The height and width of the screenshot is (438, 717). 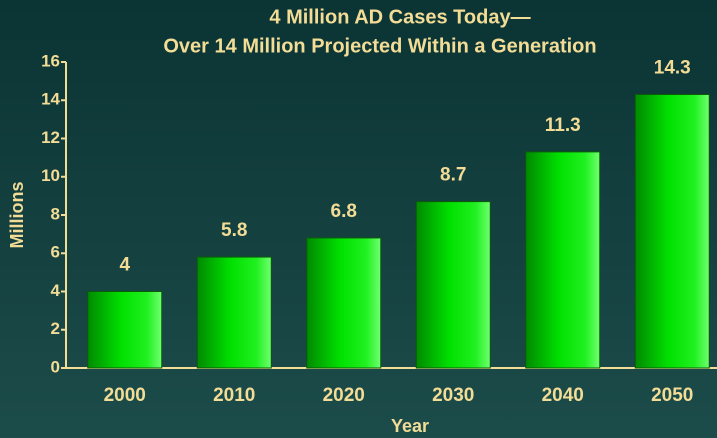 I want to click on y-tick-label: 10, so click(x=50, y=175).